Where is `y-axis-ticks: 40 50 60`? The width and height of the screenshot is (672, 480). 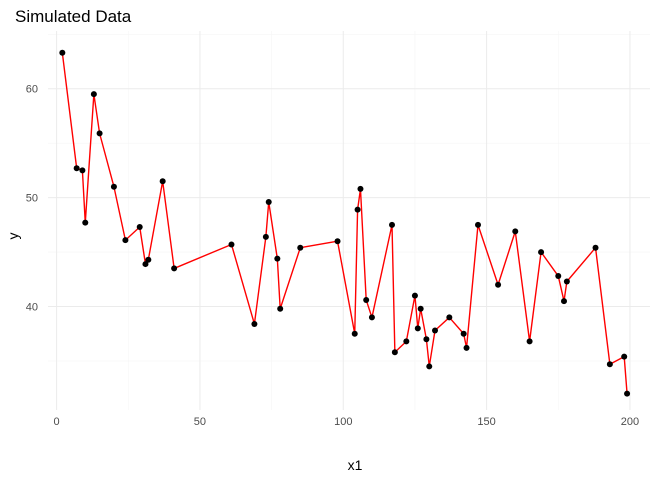 y-axis-ticks: 40 50 60 is located at coordinates (32, 199).